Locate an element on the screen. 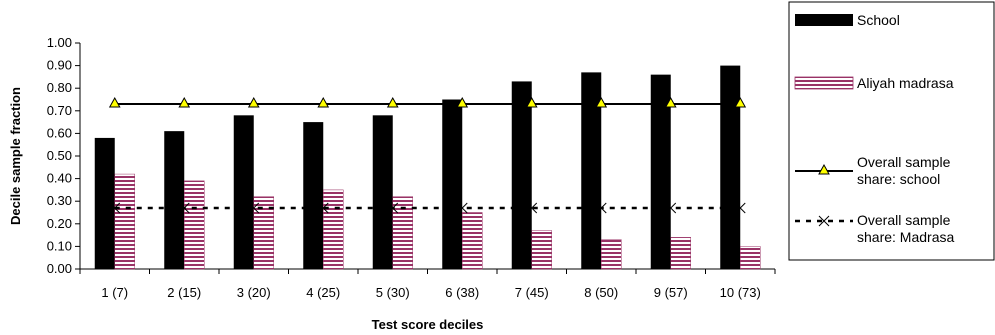 Image resolution: width=995 pixels, height=335 pixels. x-tick-label: 3 (20) is located at coordinates (254, 292).